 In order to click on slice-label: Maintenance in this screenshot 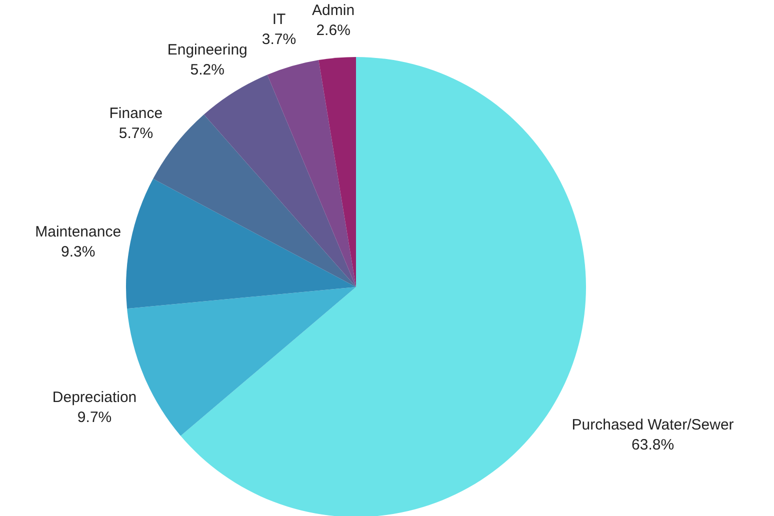, I will do `click(78, 231)`.